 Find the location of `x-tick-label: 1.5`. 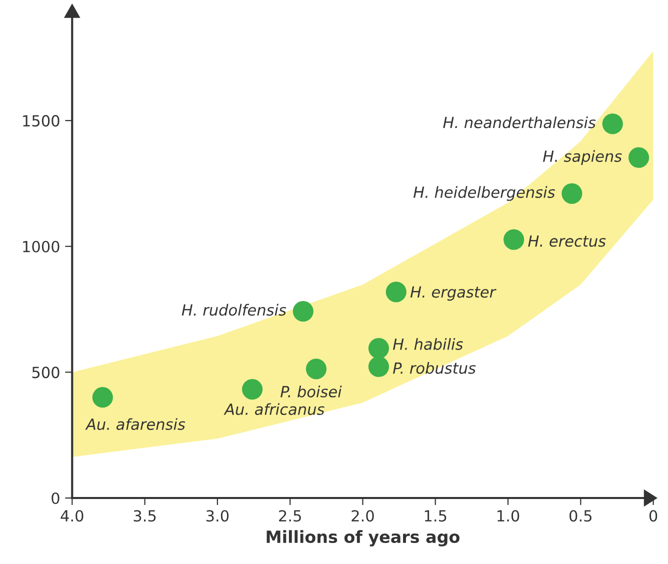

x-tick-label: 1.5 is located at coordinates (435, 516).